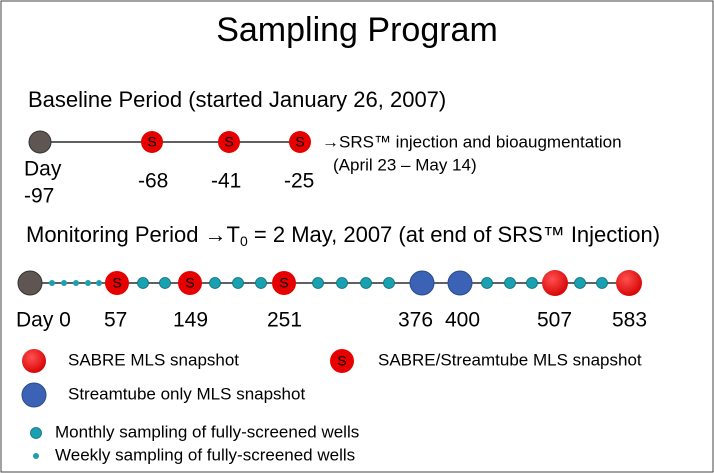 Image resolution: width=714 pixels, height=473 pixels. Describe the element at coordinates (186, 393) in the screenshot. I see `legend-label: Streamtube only MLS snapshot` at that location.